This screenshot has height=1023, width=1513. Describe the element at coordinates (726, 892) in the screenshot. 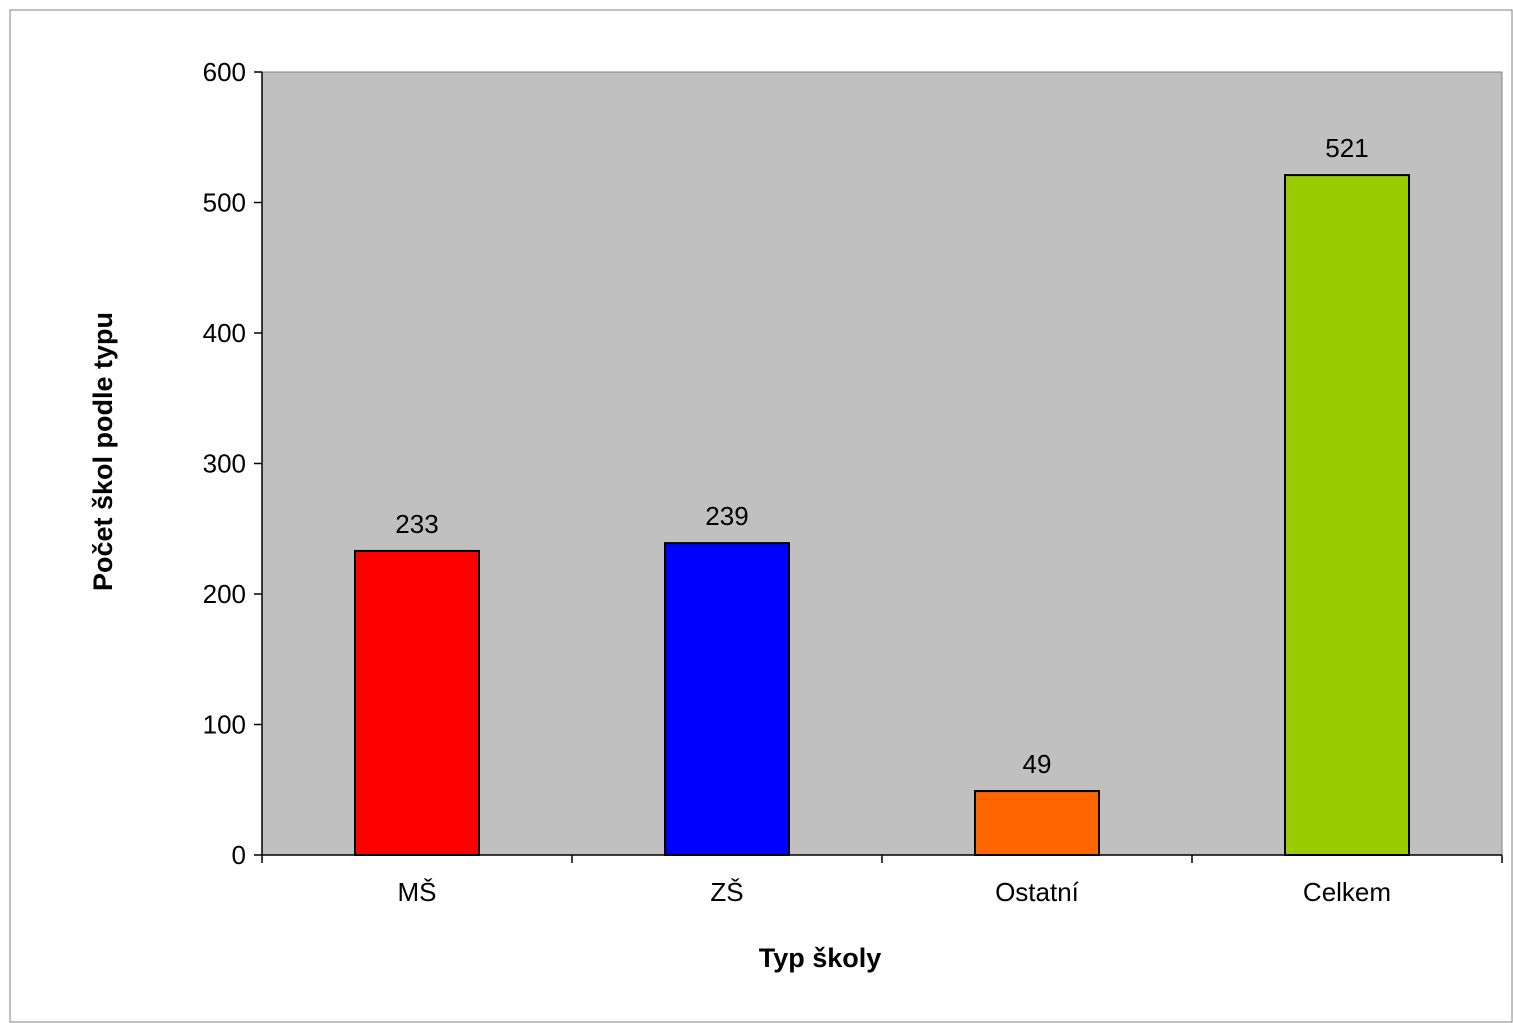

I see `x-tick-label-1: ZŠ` at that location.